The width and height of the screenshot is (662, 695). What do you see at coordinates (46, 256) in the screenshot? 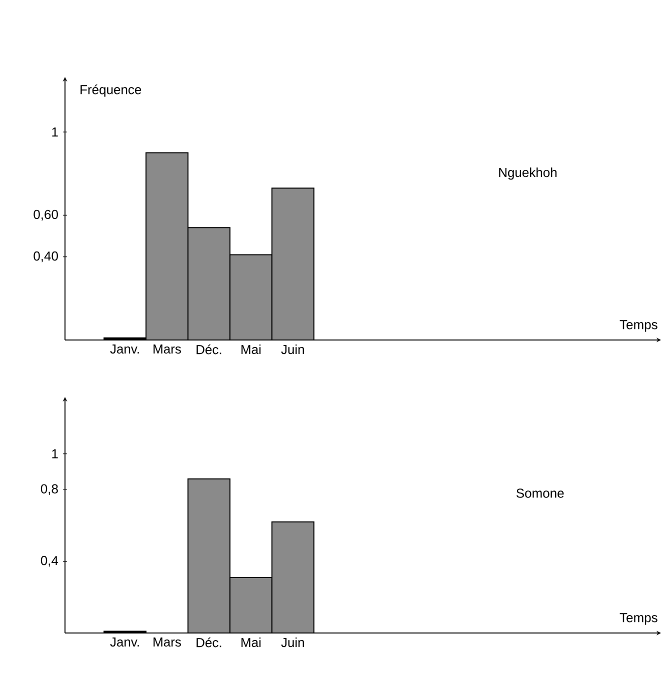
I see `y-tick-label: 0,40` at bounding box center [46, 256].